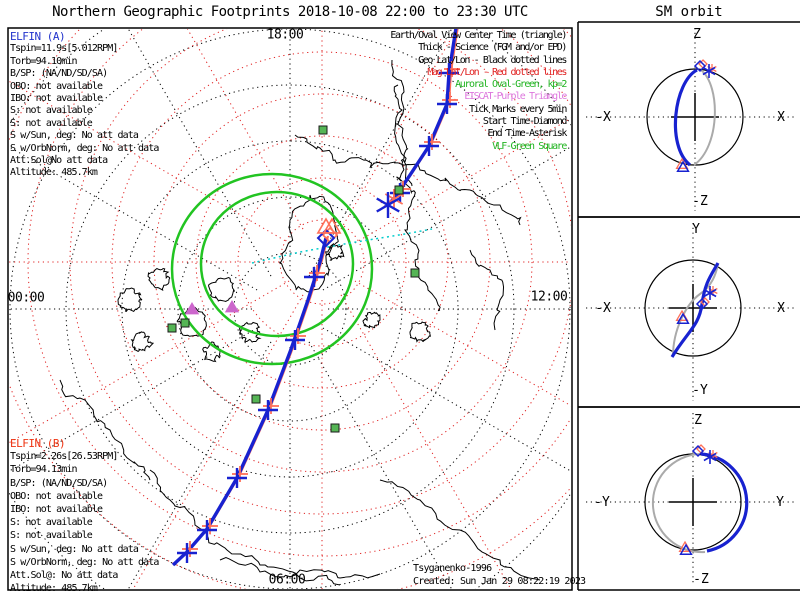 The image size is (800, 600). Describe the element at coordinates (452, 568) in the screenshot. I see `model-credit: Tsyganenko-1996` at that location.